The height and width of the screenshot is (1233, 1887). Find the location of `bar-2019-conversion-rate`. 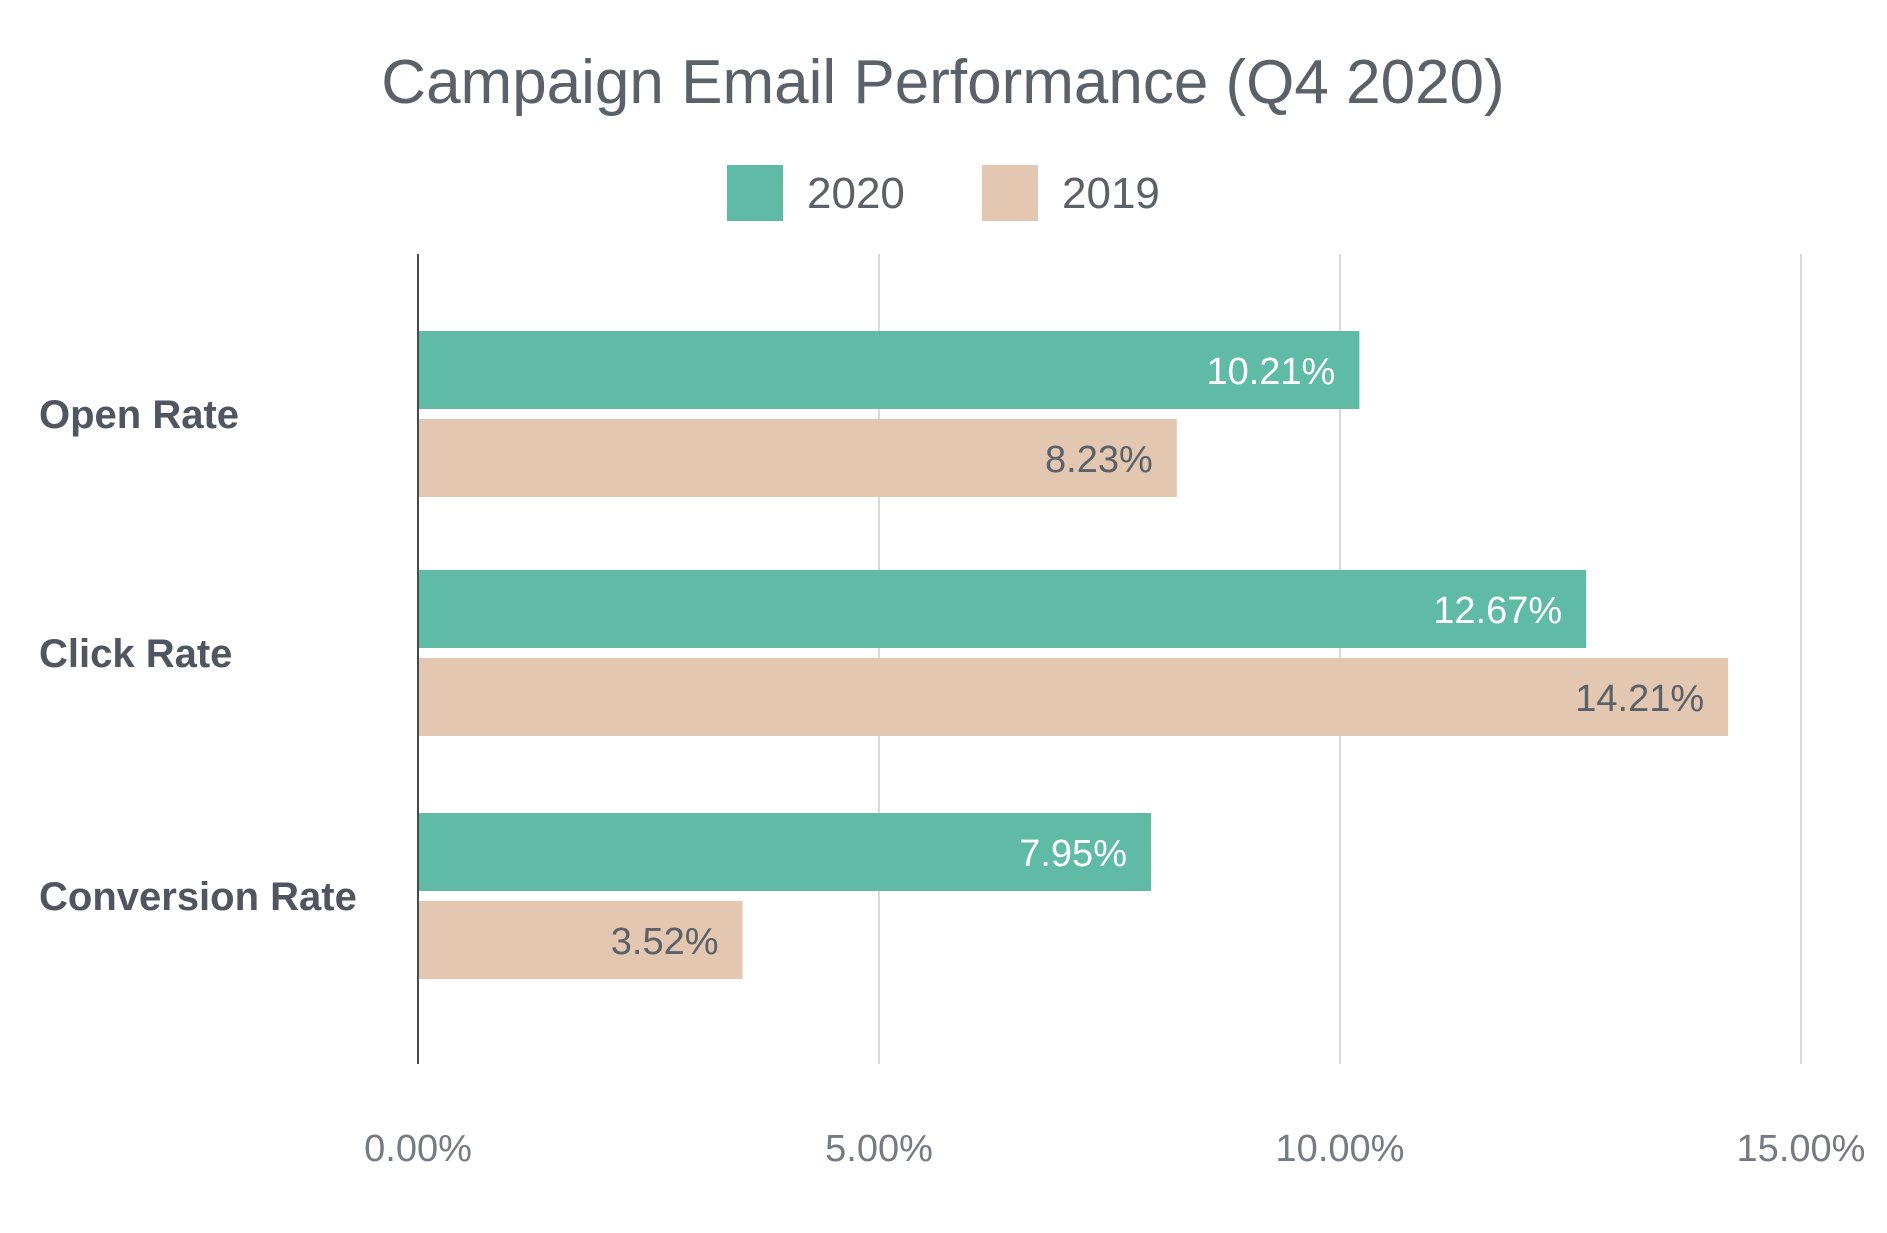

bar-2019-conversion-rate is located at coordinates (580, 940).